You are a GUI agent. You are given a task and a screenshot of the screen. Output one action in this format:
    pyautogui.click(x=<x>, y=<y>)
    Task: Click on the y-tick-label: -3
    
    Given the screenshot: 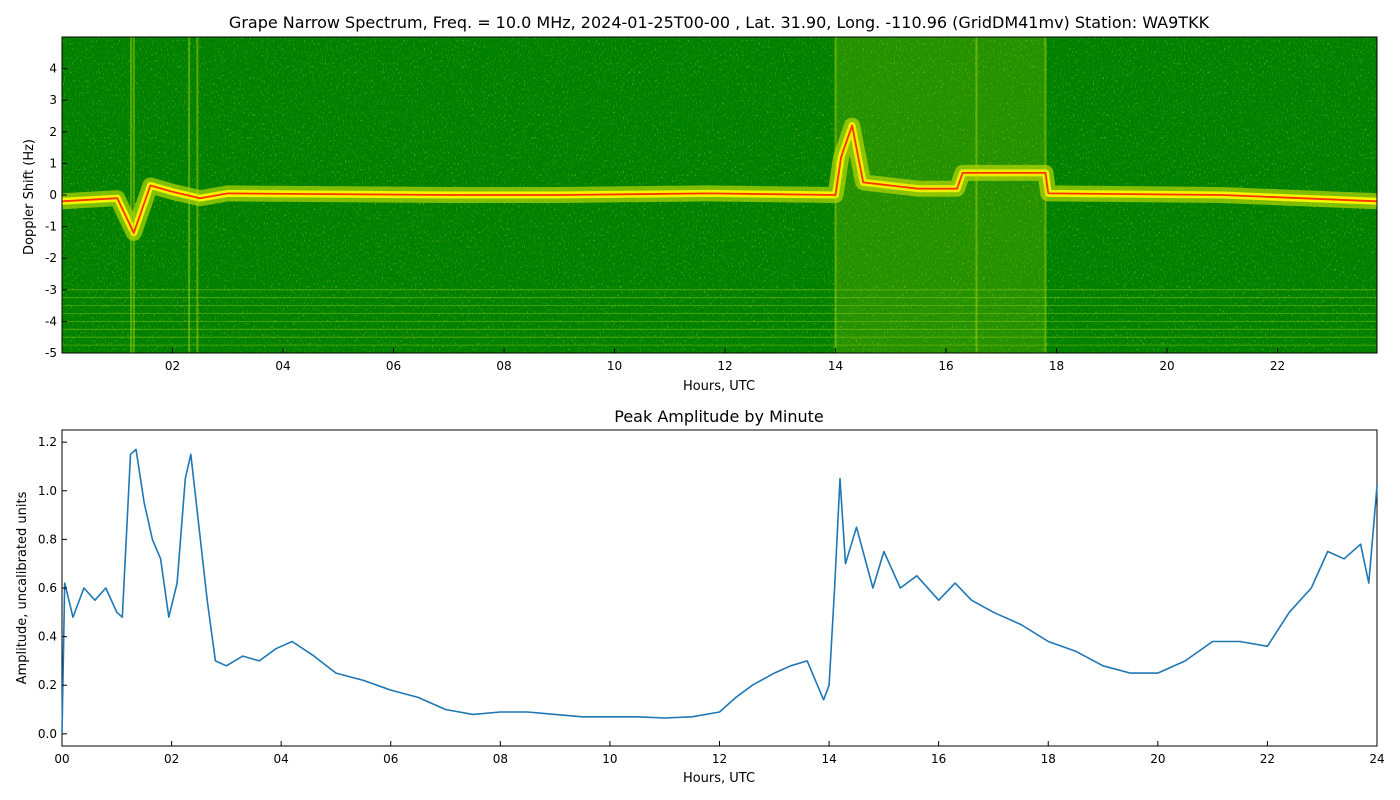 What is the action you would take?
    pyautogui.click(x=51, y=290)
    